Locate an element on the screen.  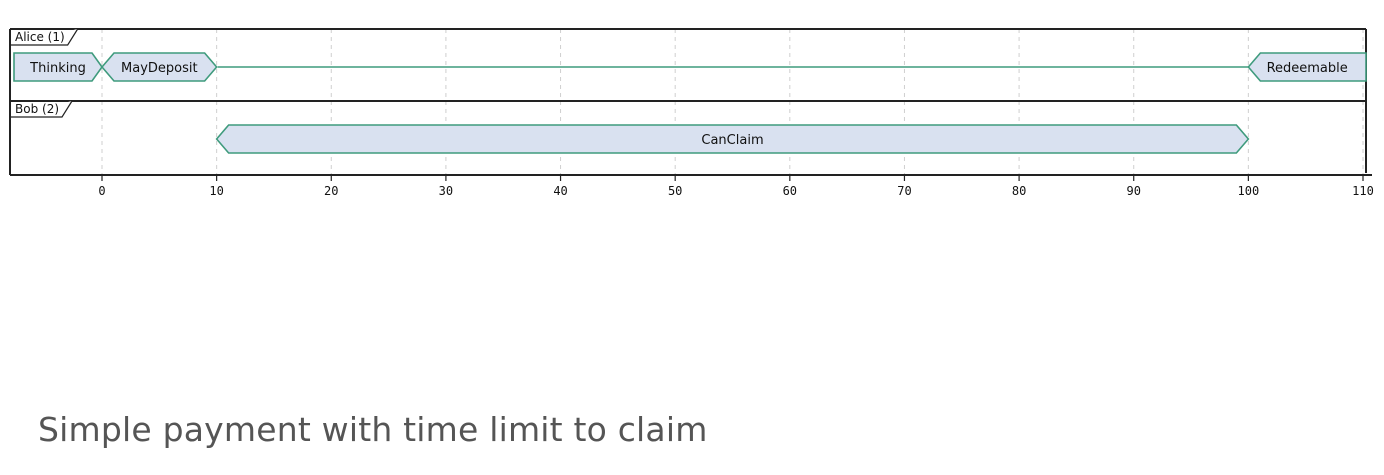
tick-label-0: 0 is located at coordinates (101, 191).